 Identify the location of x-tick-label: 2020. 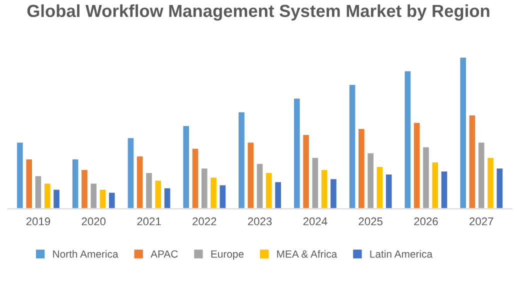
(94, 221).